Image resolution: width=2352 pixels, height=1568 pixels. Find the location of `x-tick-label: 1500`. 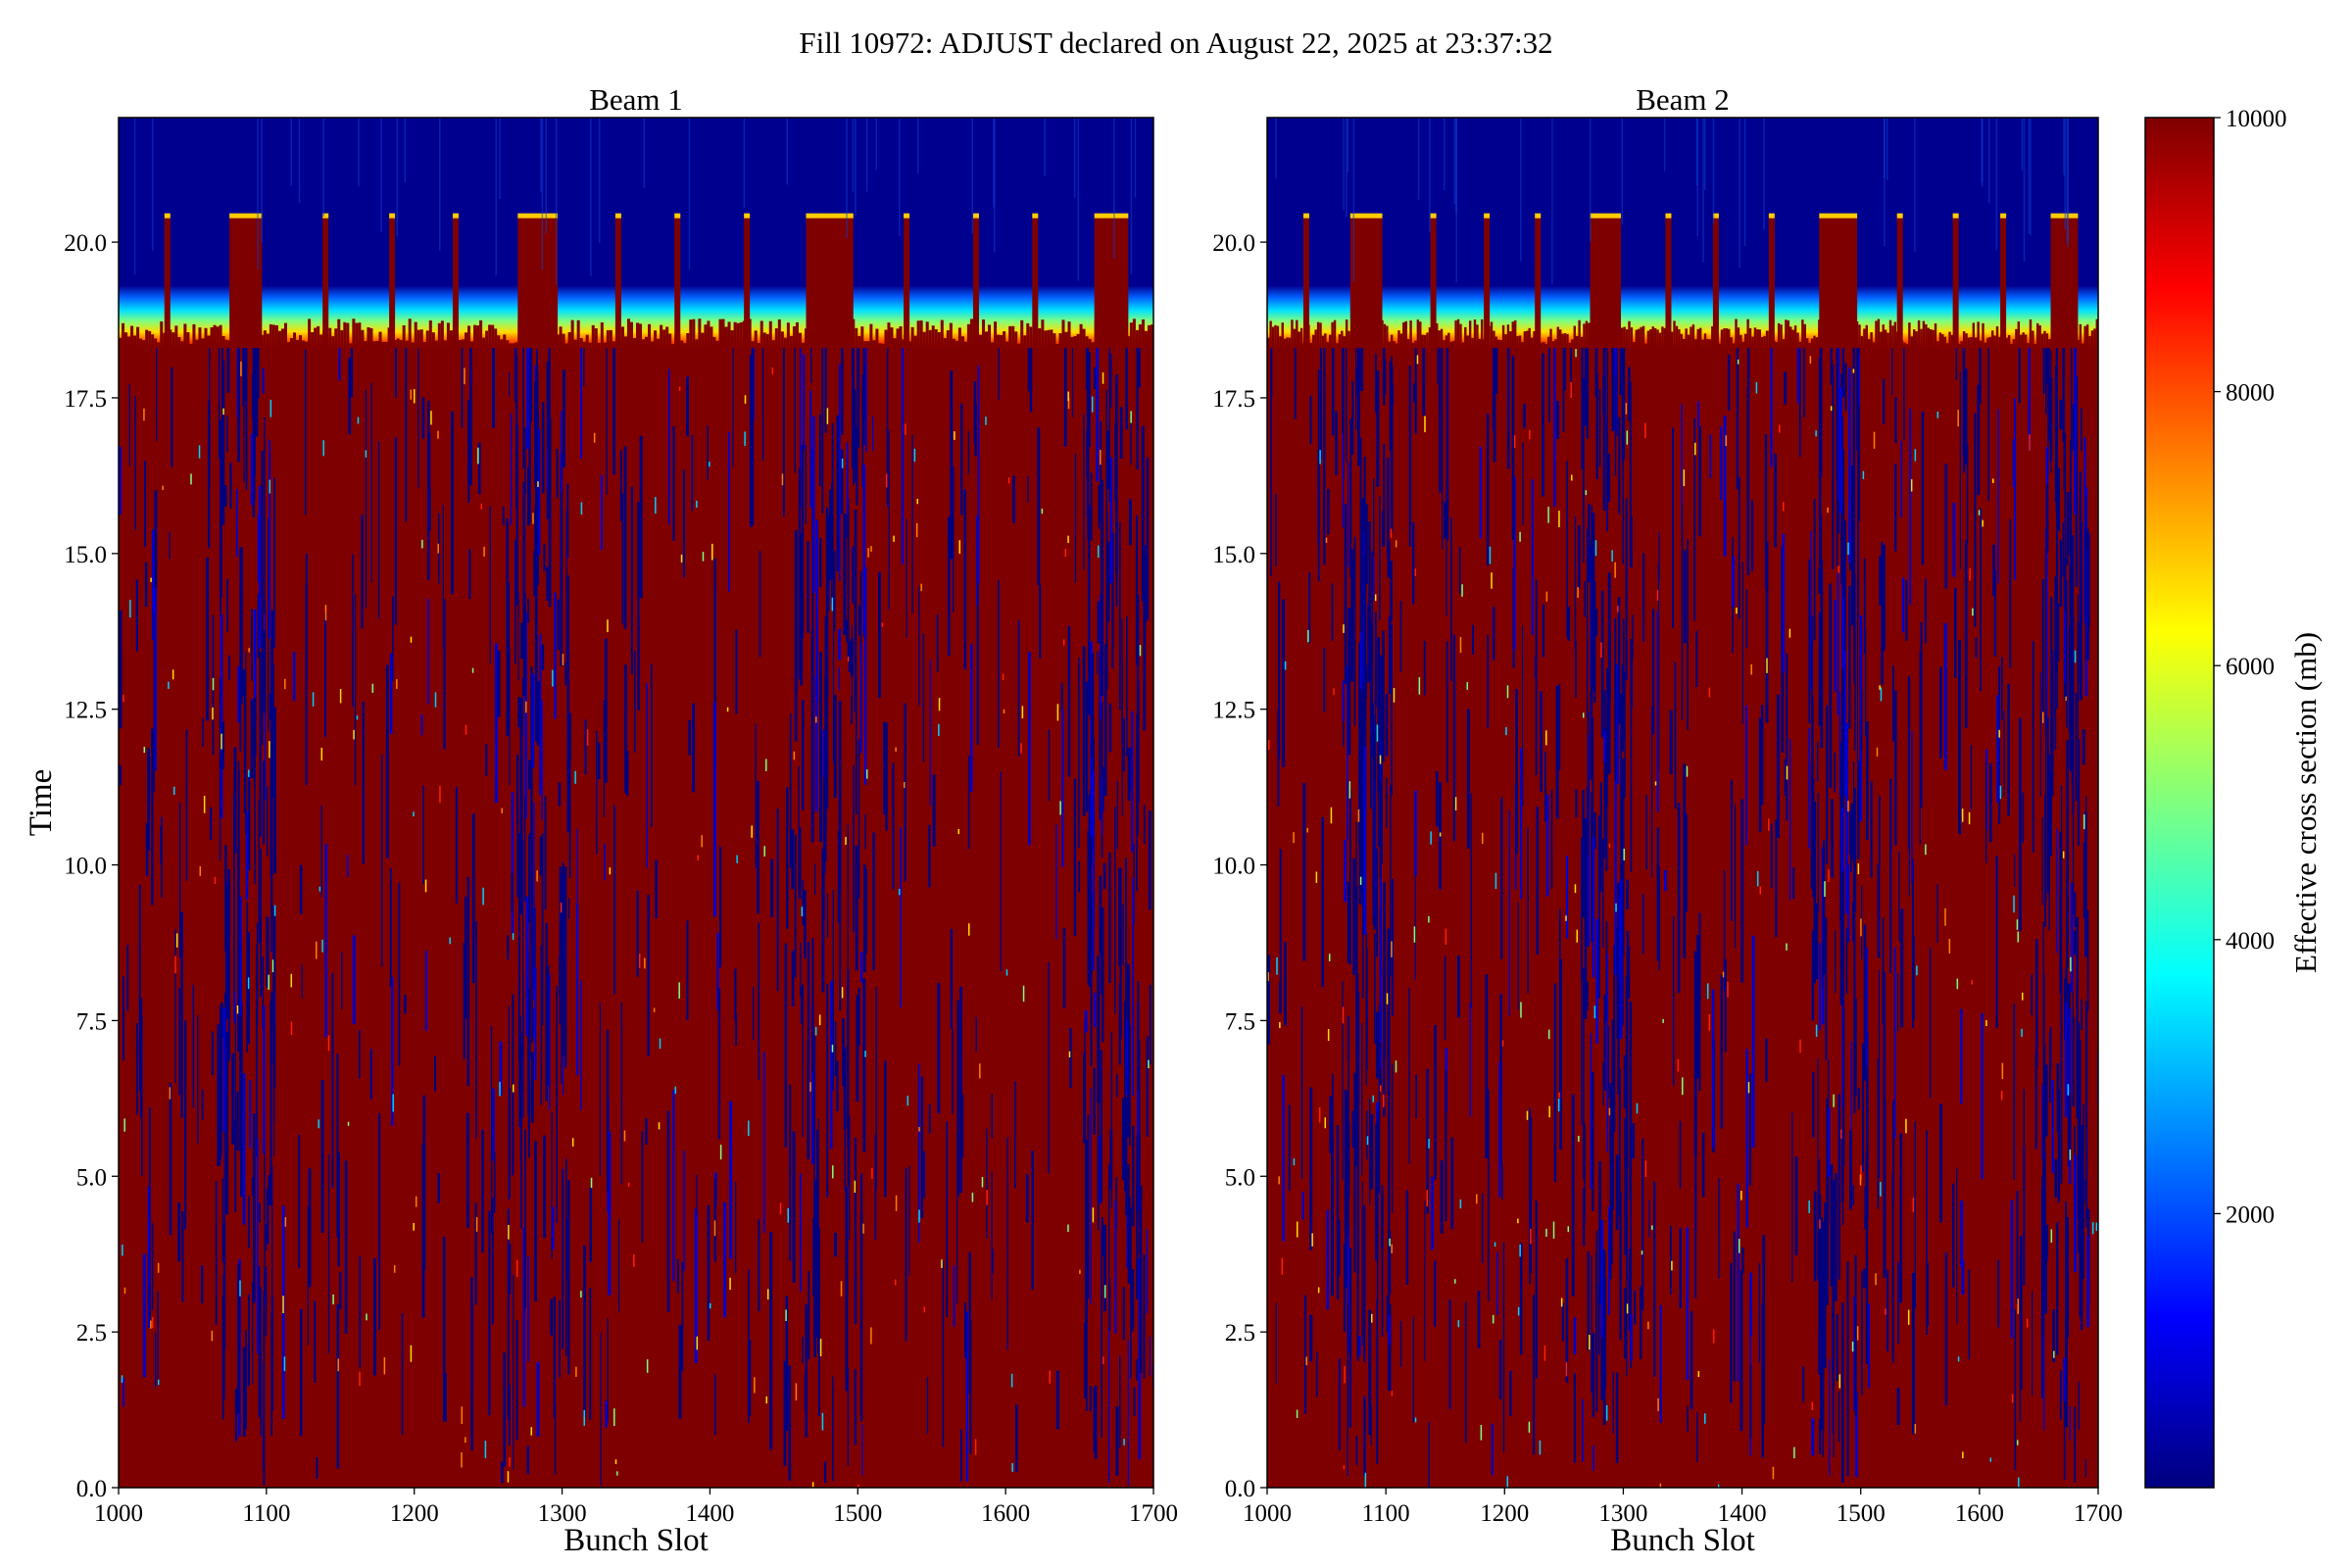

x-tick-label: 1500 is located at coordinates (857, 1513).